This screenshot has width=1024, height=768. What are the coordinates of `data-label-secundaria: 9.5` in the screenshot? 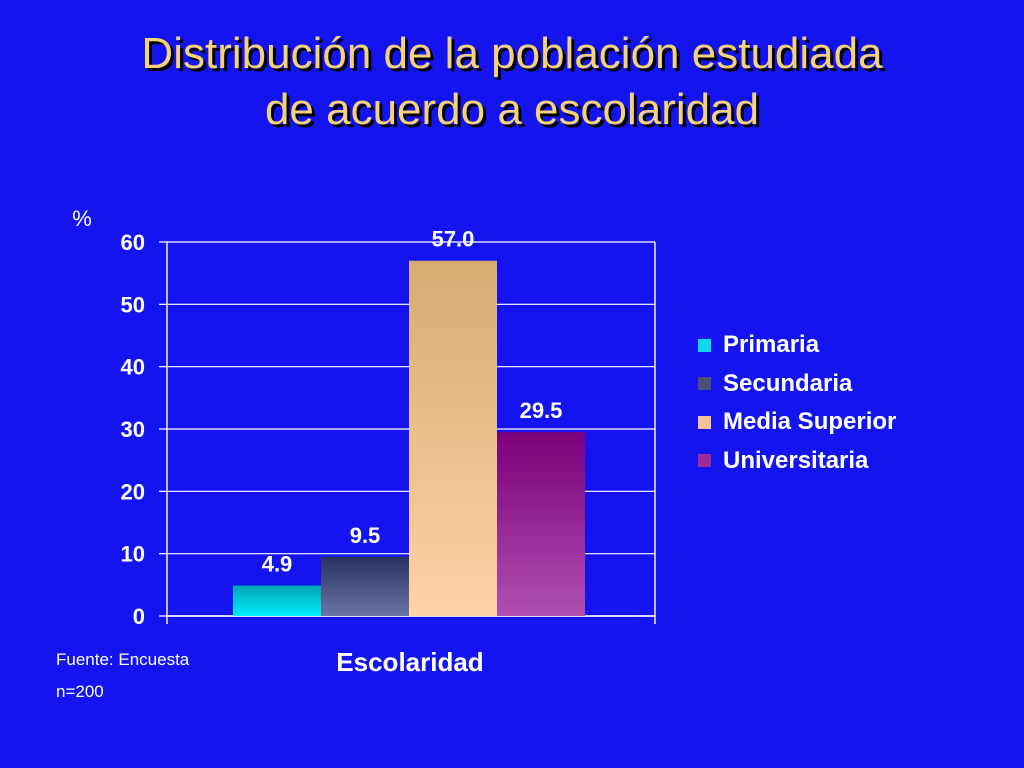 It's located at (365, 535).